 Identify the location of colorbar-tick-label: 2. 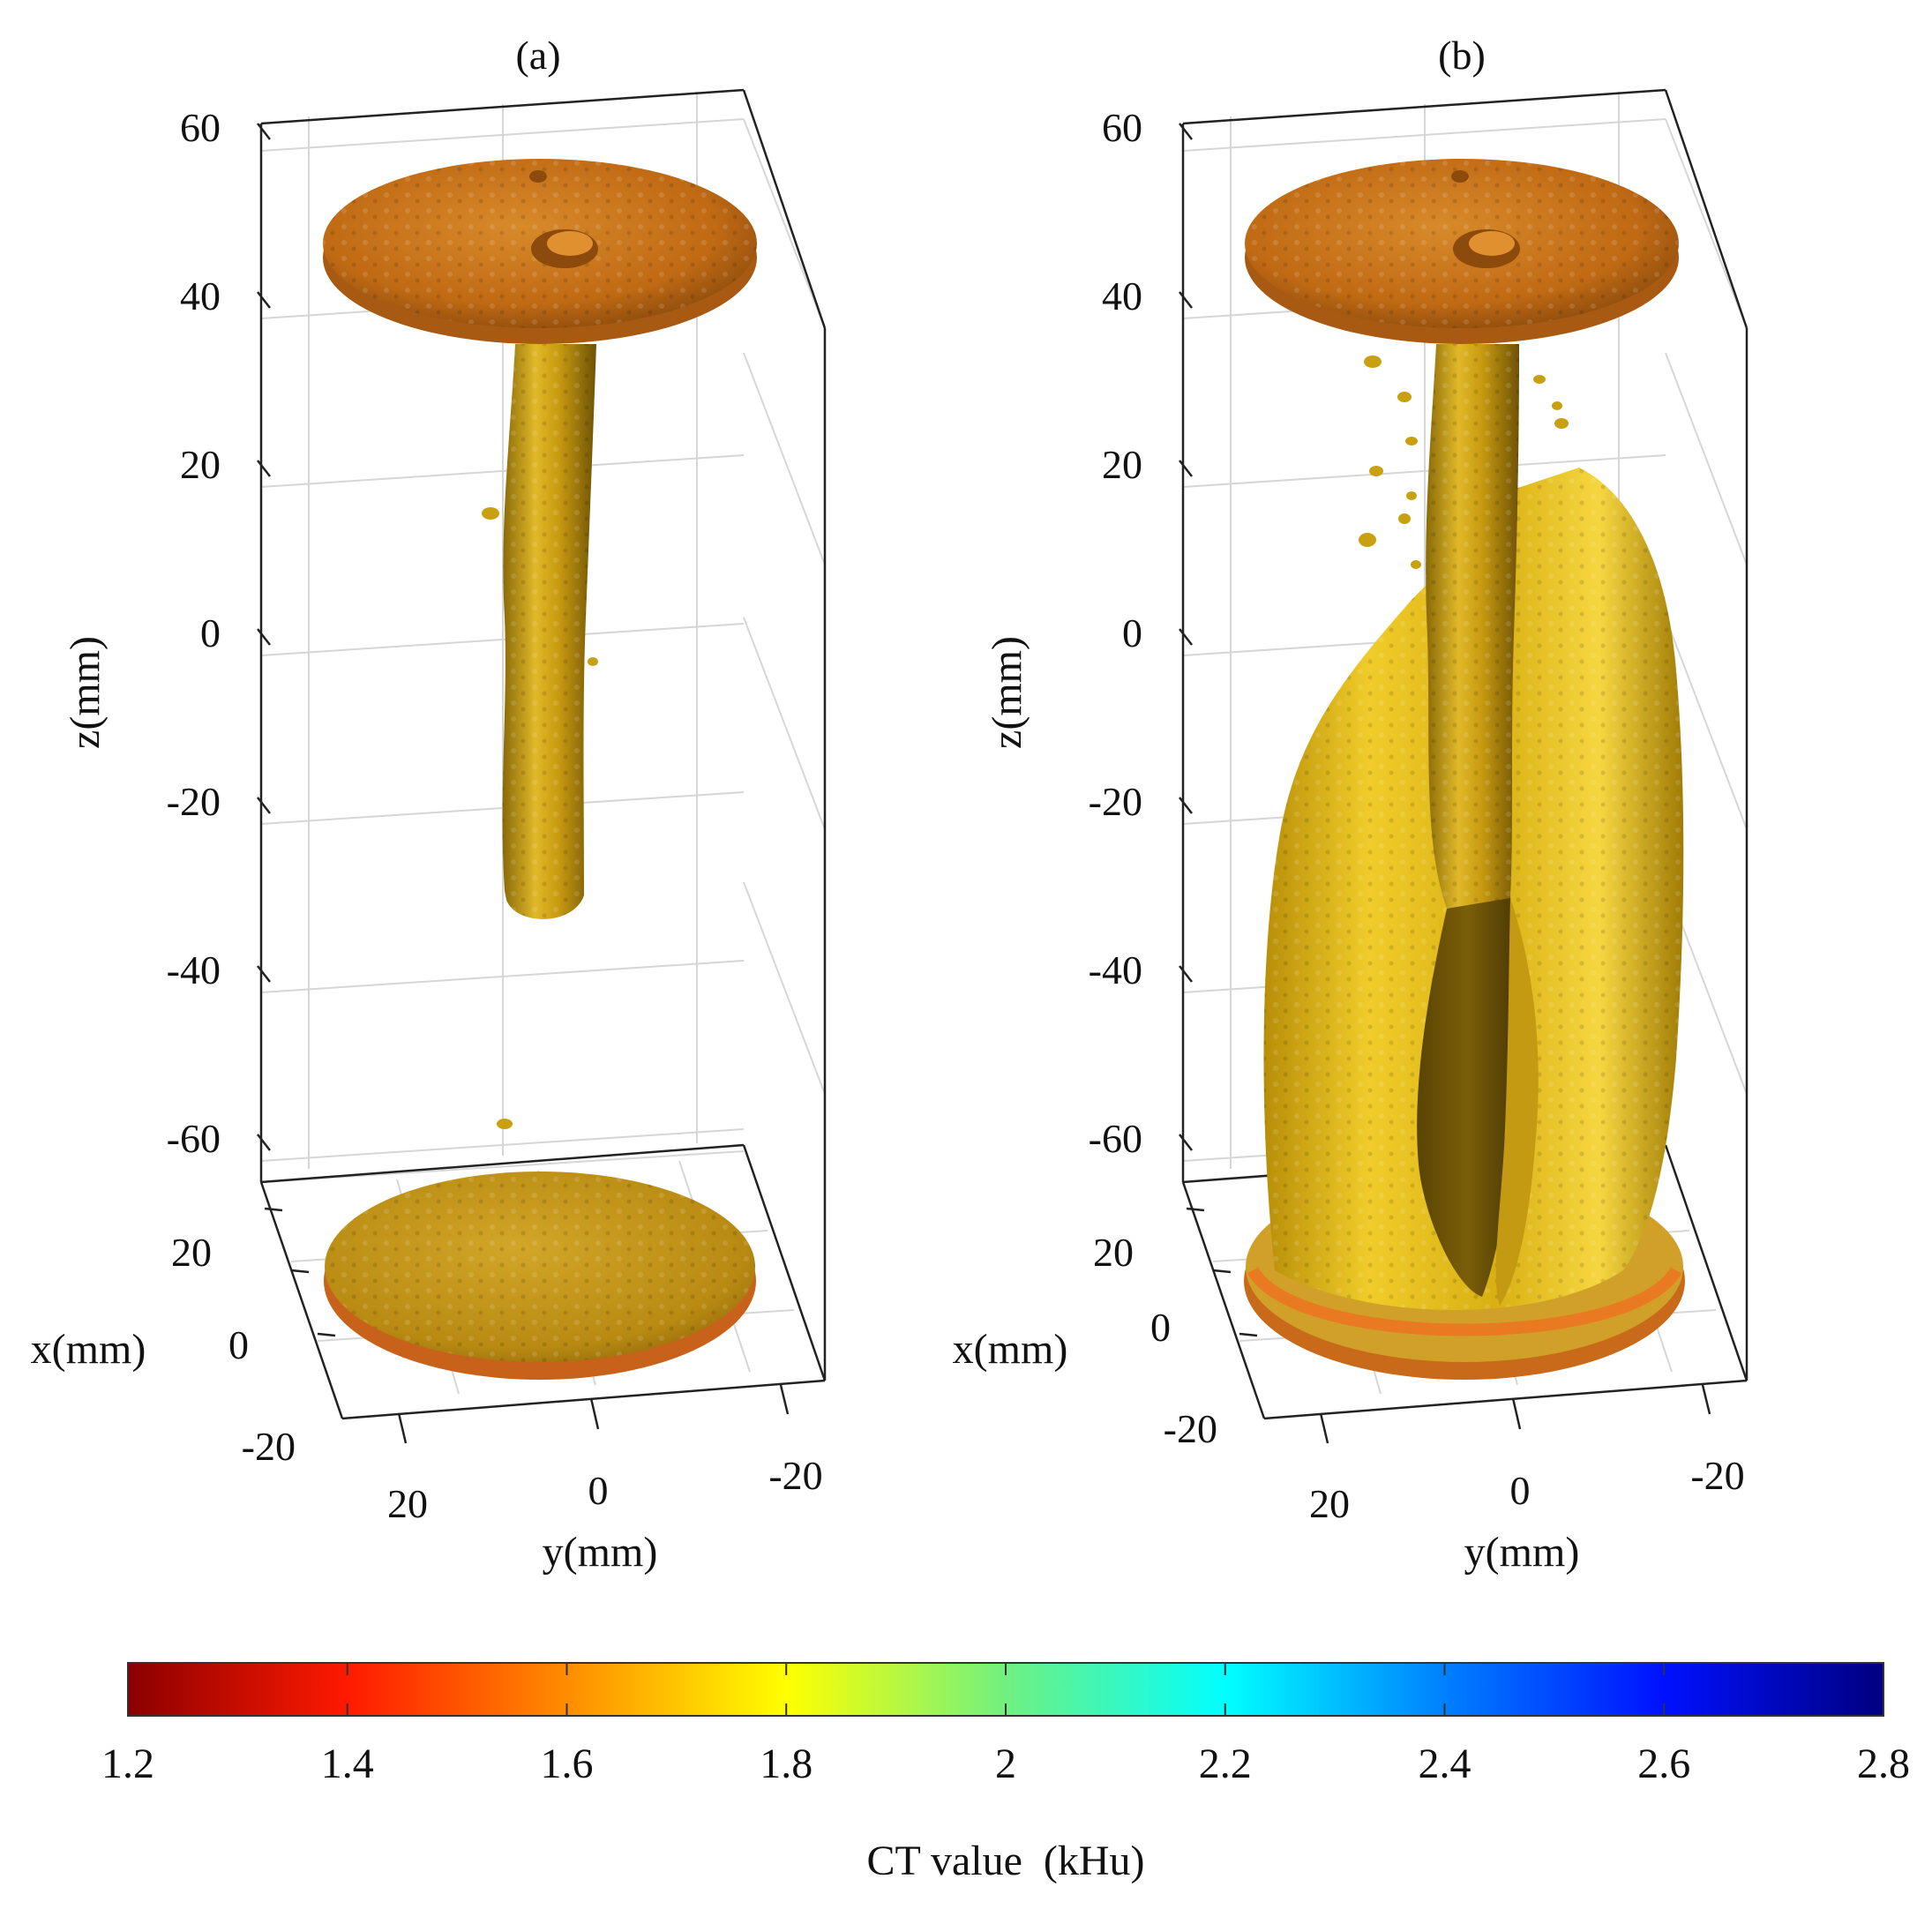
(1006, 1764).